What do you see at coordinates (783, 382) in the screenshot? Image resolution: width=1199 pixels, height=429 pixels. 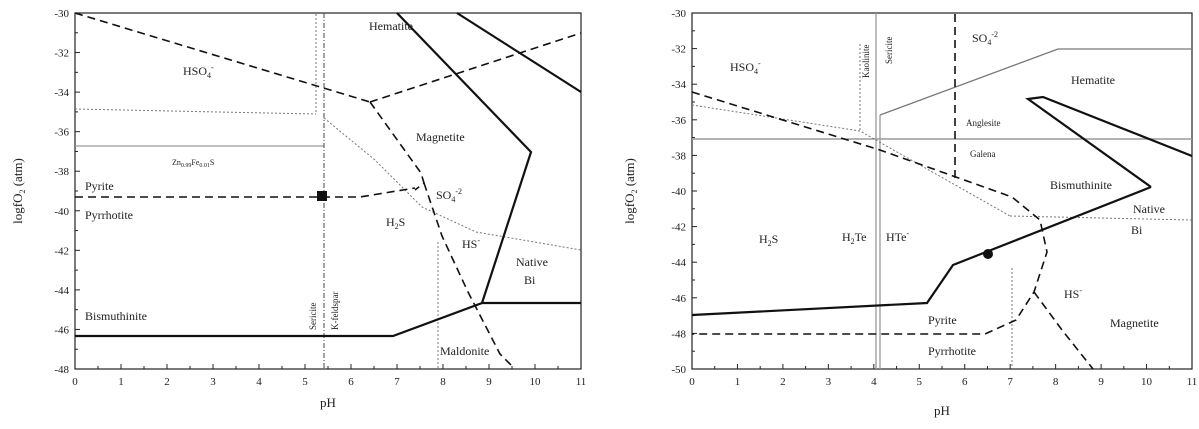 I see `r-x-tick-label: 2` at bounding box center [783, 382].